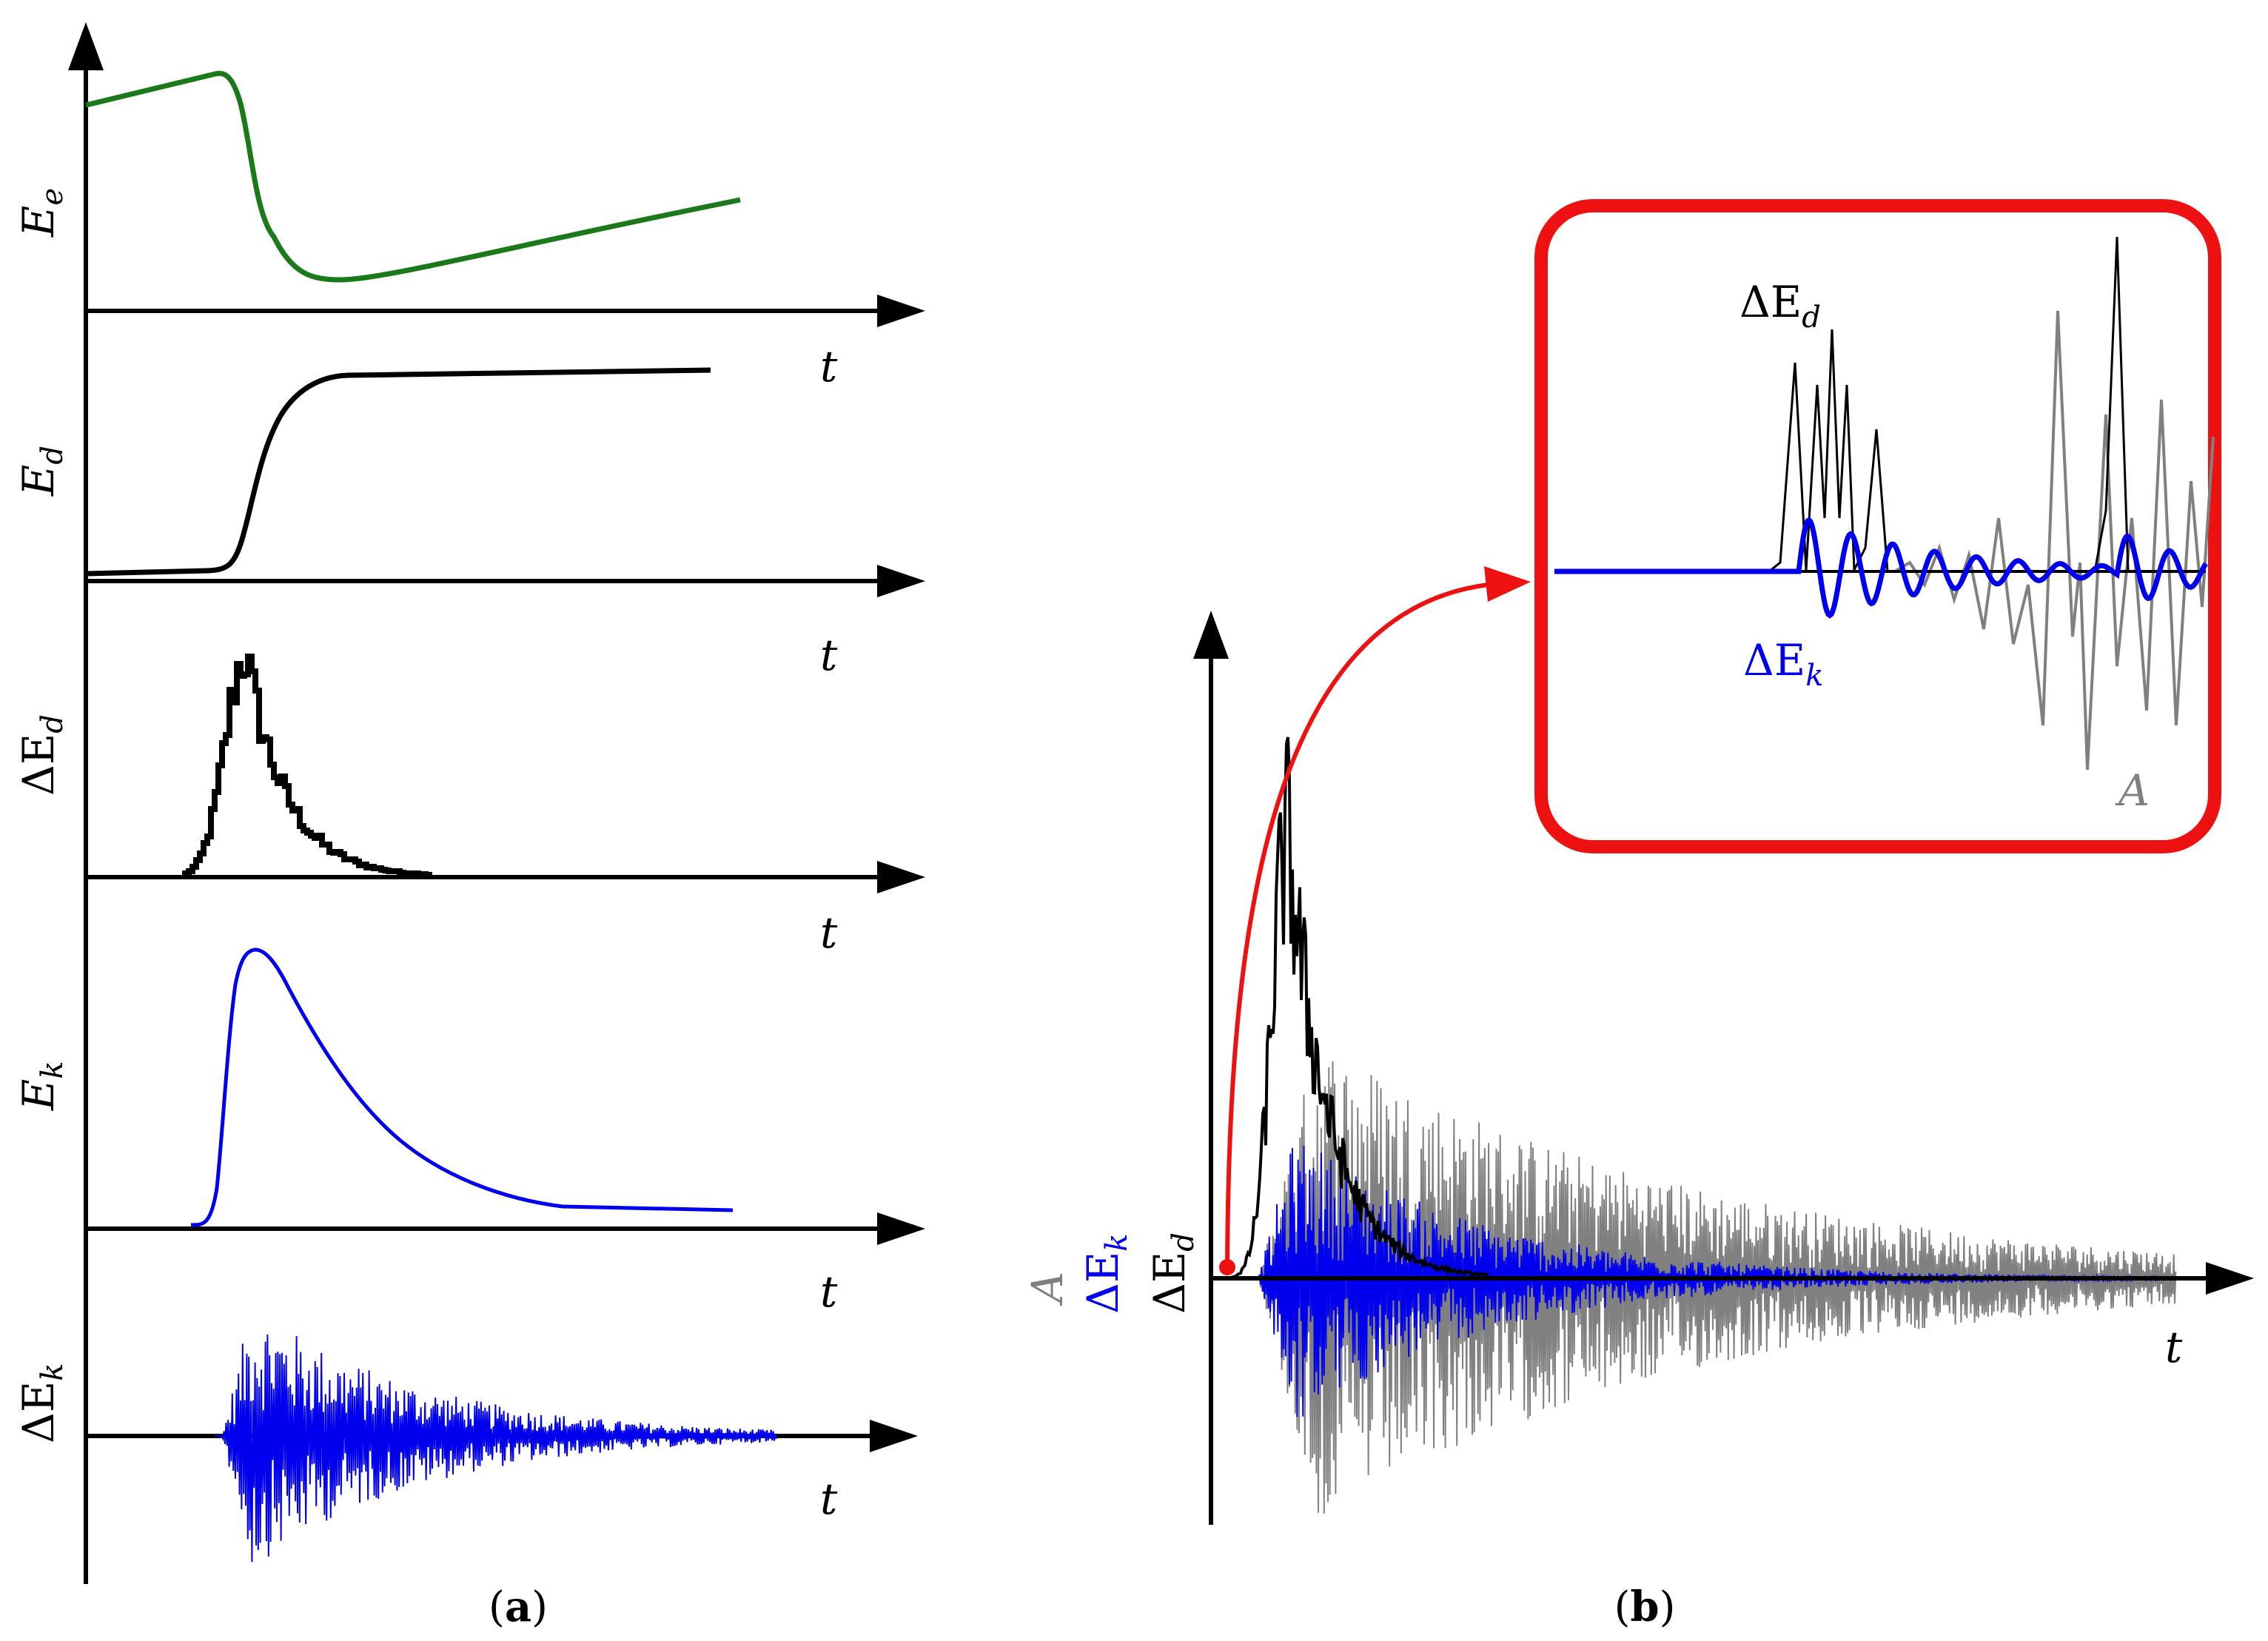 The height and width of the screenshot is (1641, 2268). What do you see at coordinates (829, 1291) in the screenshot?
I see `ek-xlabel: t` at bounding box center [829, 1291].